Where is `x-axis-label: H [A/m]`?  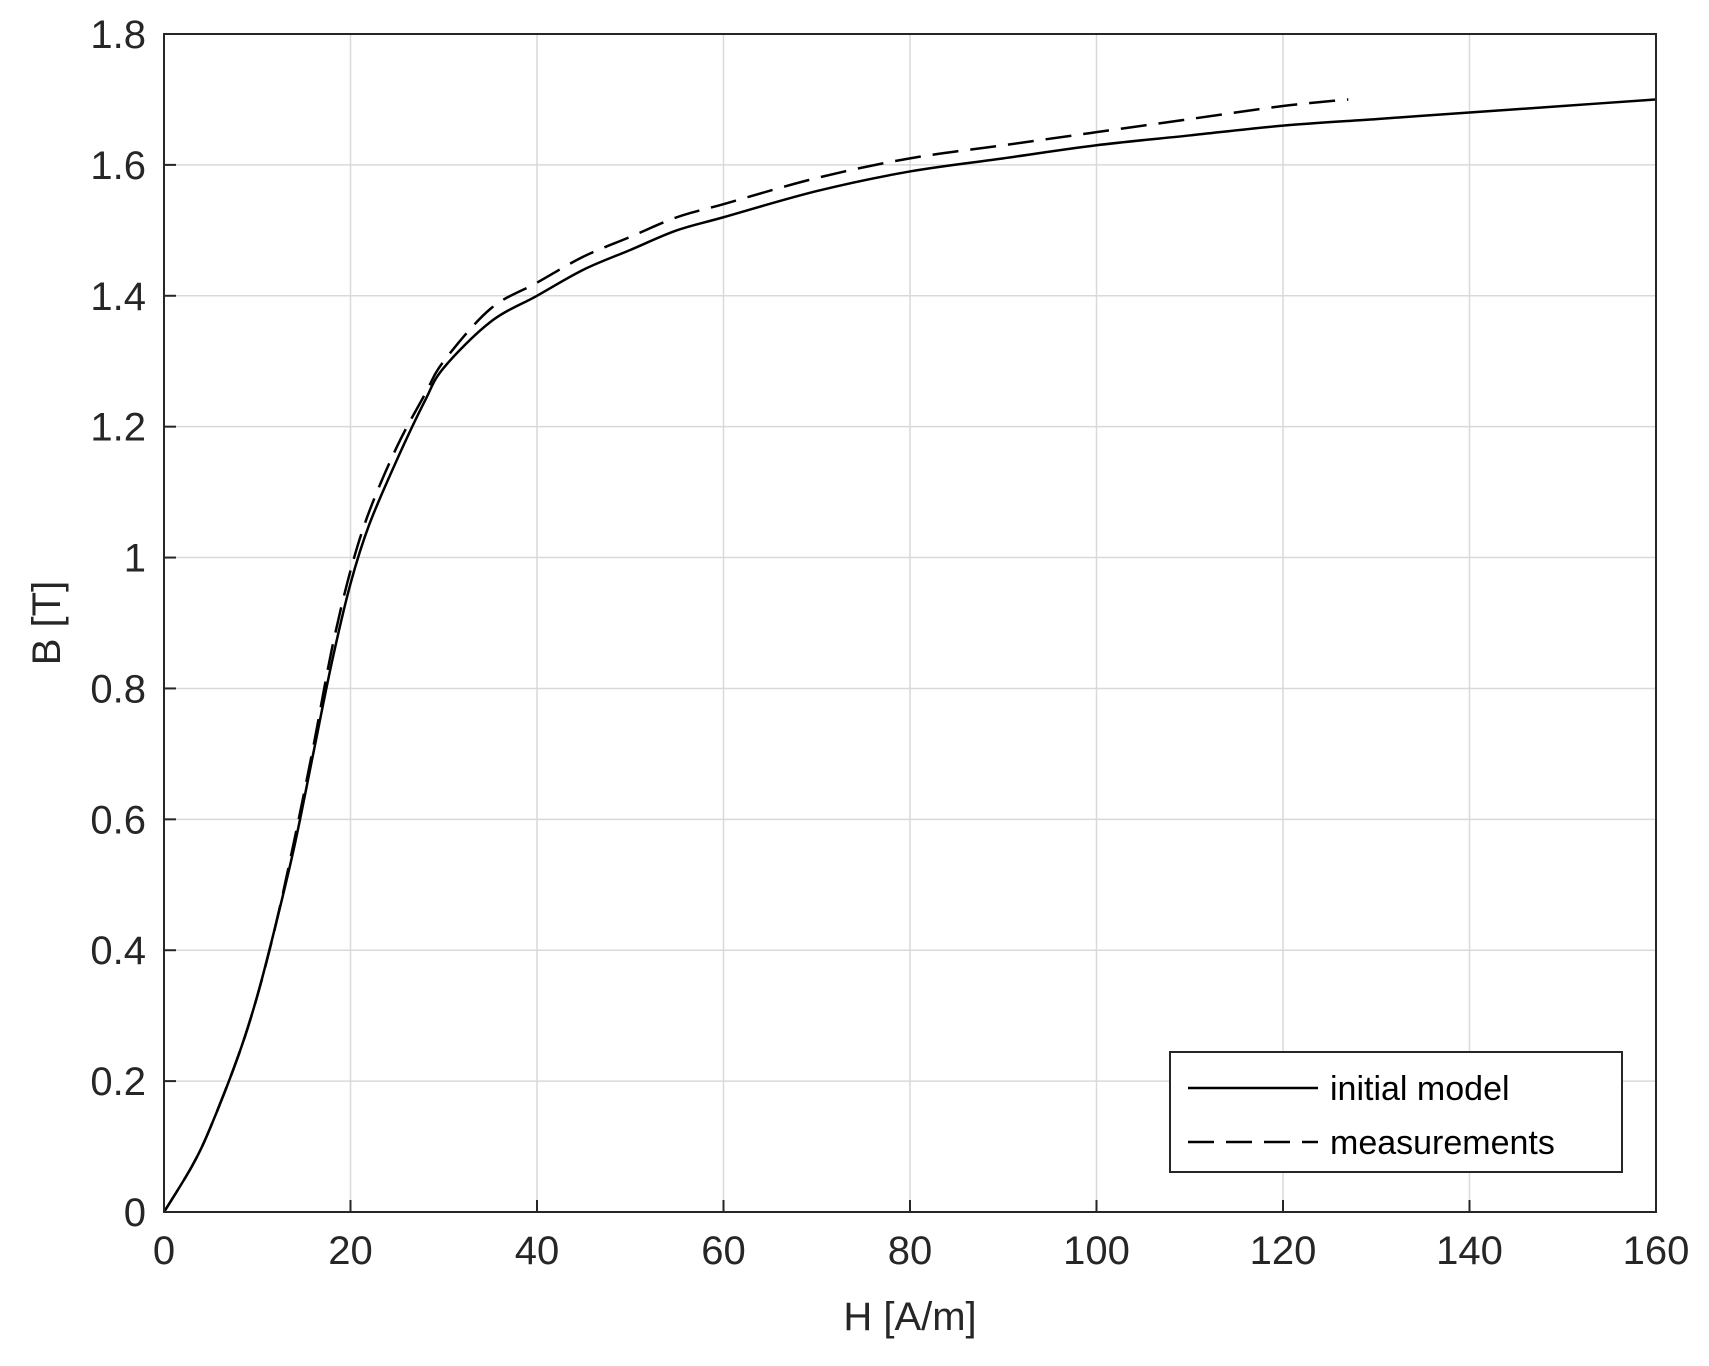 x-axis-label: H [A/m] is located at coordinates (909, 1317).